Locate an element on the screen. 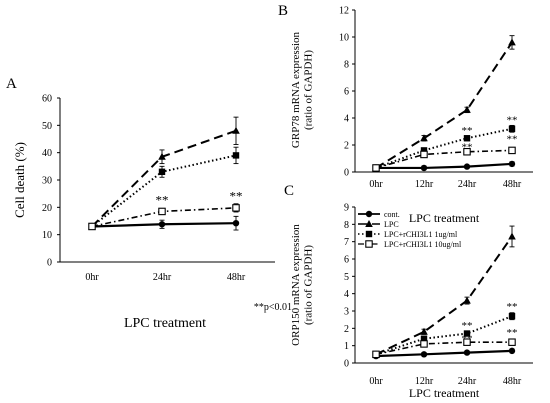 The image size is (550, 403). legend-label: LPC+rCHI3L1 10ug/ml is located at coordinates (423, 244).